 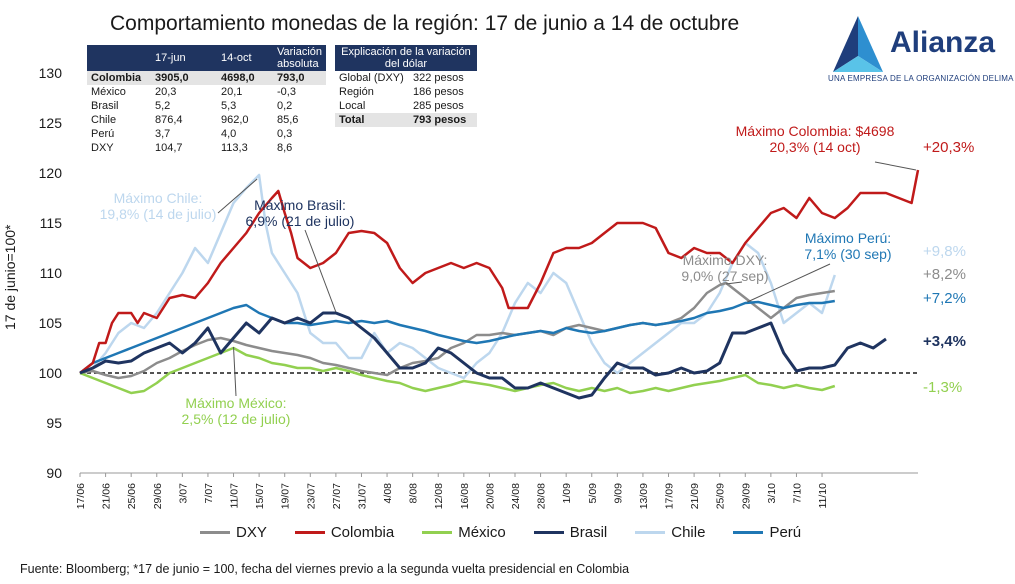 What do you see at coordinates (158, 198) in the screenshot?
I see `annotation-title: Máximo Chile:` at bounding box center [158, 198].